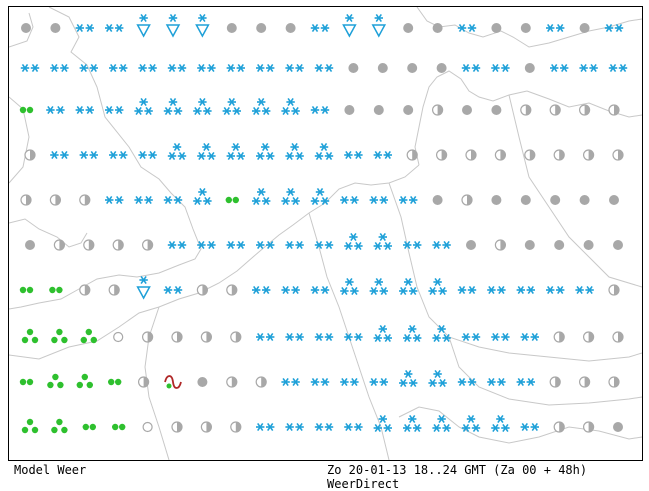 The width and height of the screenshot is (649, 491). I want to click on scandinavia-coastline, so click(529, 27).